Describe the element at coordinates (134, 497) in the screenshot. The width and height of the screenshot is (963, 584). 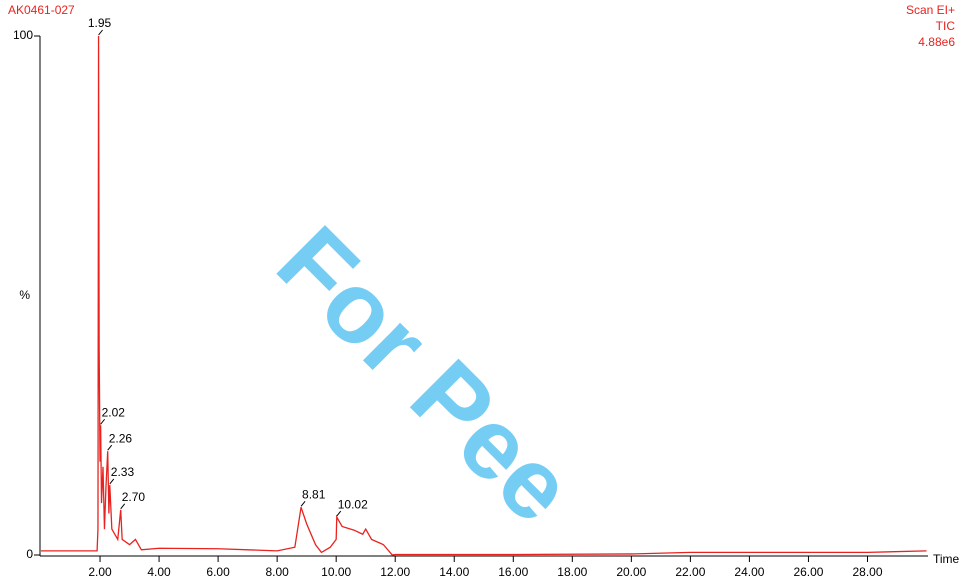
I see `peak-label: 2.70` at that location.